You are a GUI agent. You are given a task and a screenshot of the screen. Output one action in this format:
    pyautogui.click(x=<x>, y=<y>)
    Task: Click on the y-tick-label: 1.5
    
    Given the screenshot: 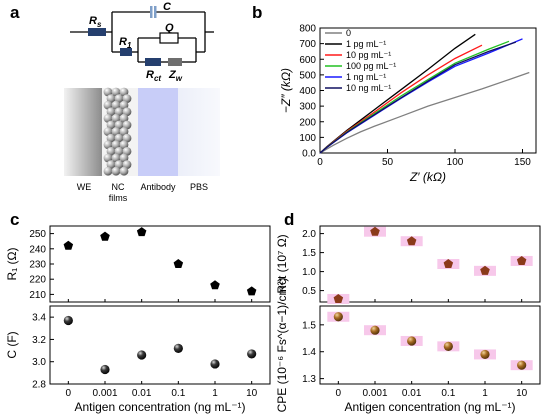 What is the action you would take?
    pyautogui.click(x=309, y=253)
    